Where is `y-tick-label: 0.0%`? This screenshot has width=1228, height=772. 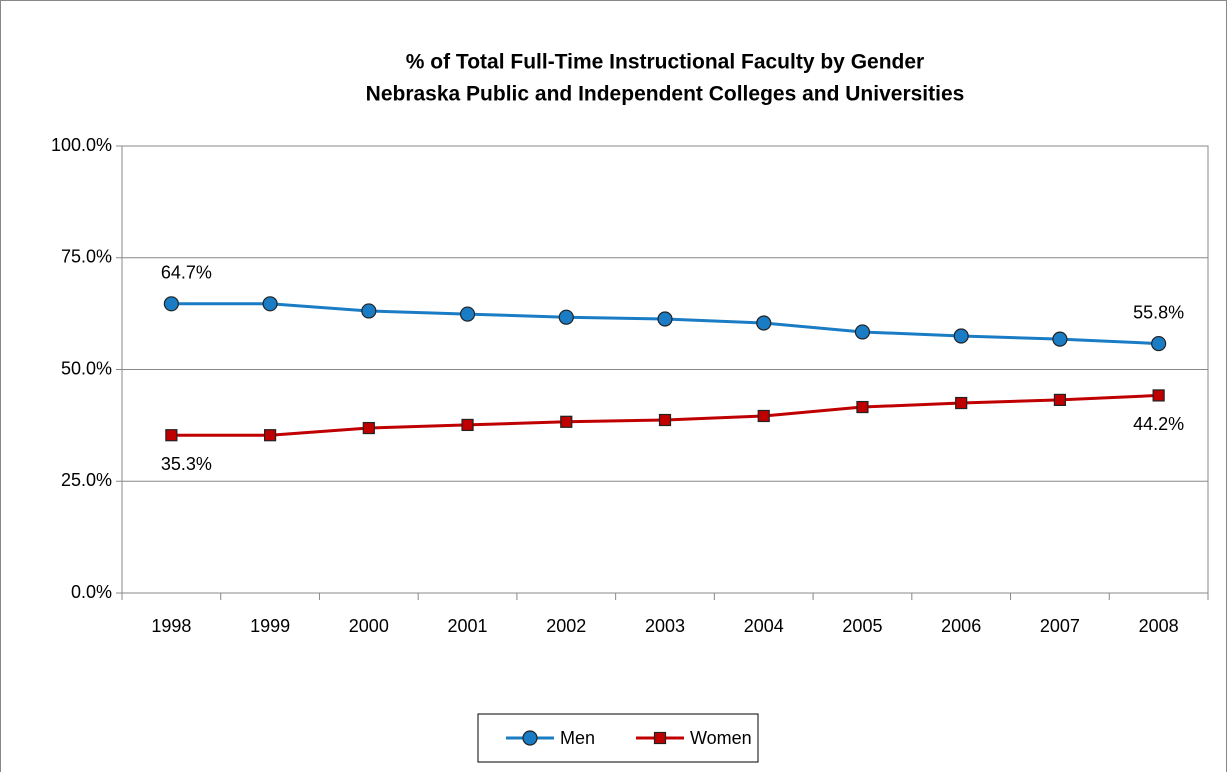
y-tick-label: 0.0% is located at coordinates (91, 592).